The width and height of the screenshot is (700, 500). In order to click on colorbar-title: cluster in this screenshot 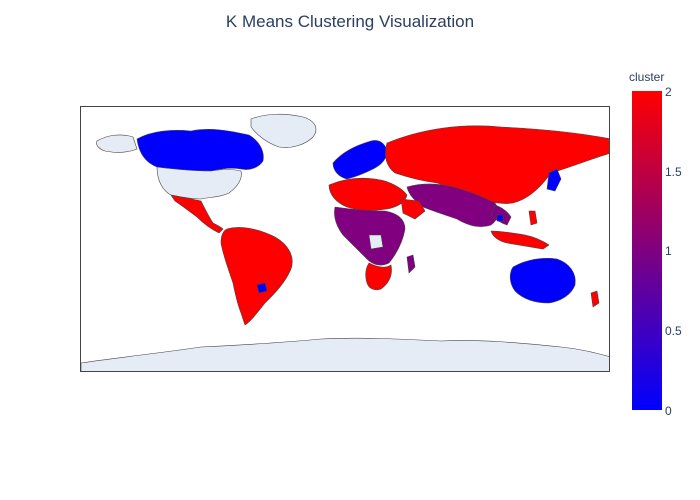, I will do `click(647, 77)`.